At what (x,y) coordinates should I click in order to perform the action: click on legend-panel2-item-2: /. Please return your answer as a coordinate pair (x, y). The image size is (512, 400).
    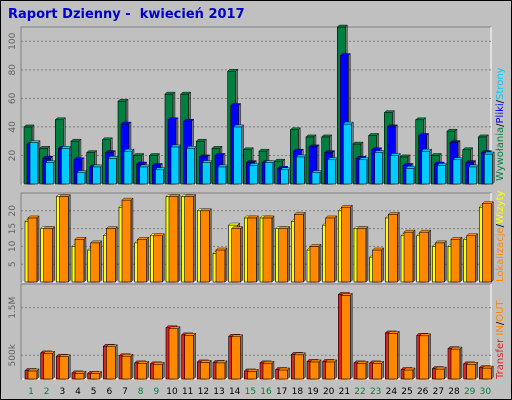
    Looking at the image, I should click on (500, 225).